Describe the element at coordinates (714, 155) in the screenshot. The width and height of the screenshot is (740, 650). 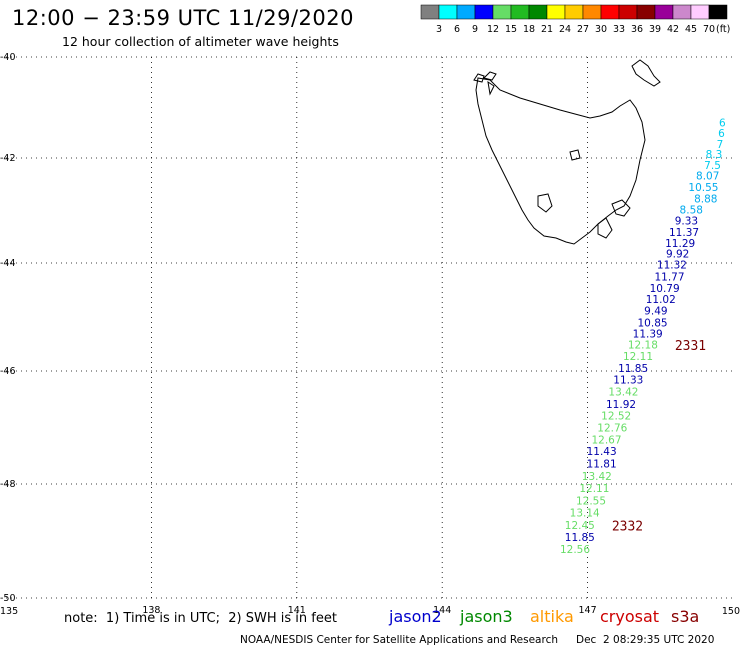
I see `wave-height-value: 8.3` at that location.